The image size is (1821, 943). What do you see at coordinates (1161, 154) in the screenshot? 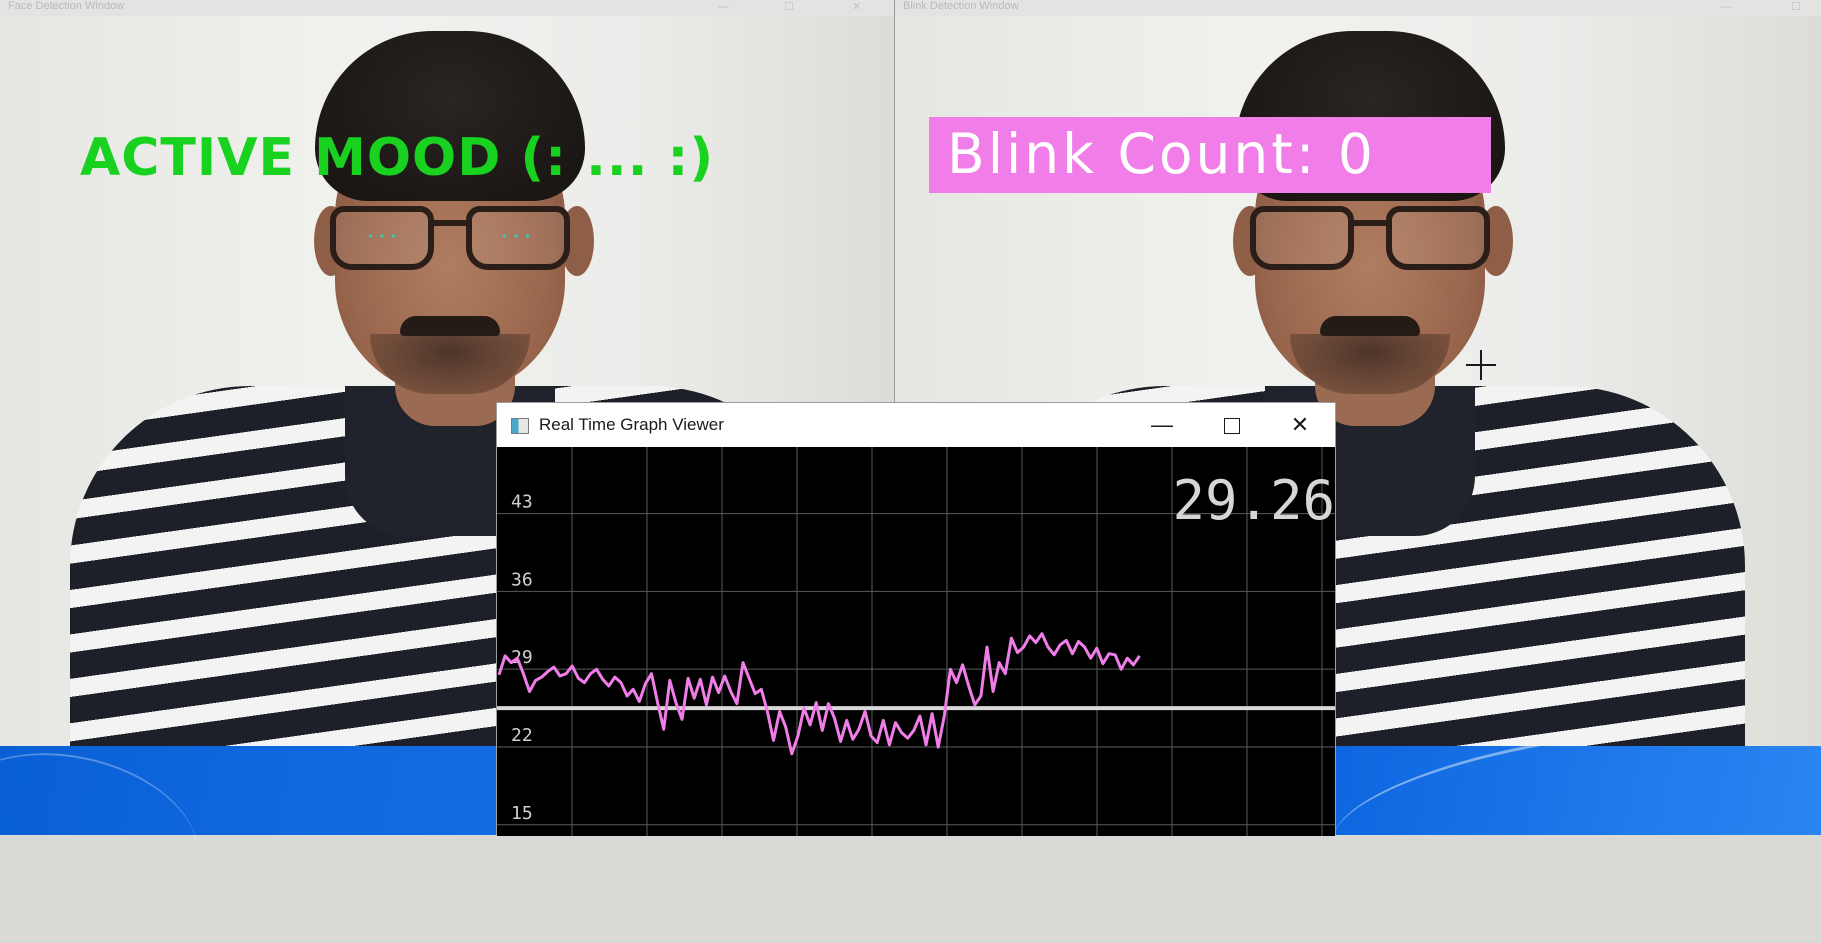
I see `blink-count-text: Blink Count: 0` at bounding box center [1161, 154].